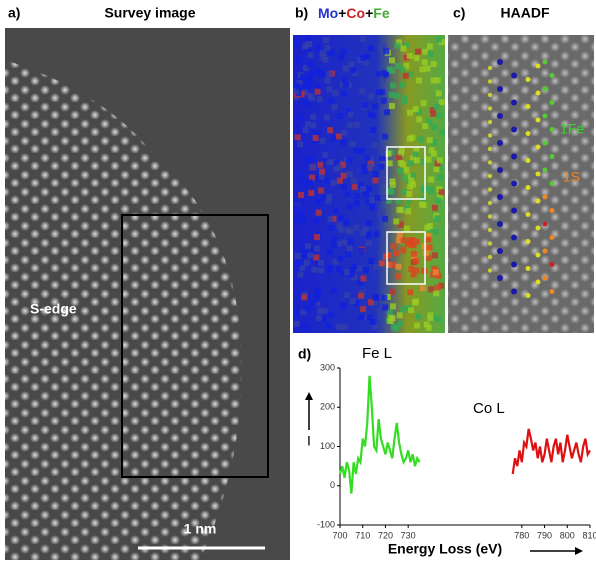  Describe the element at coordinates (326, 524) in the screenshot. I see `y-tick-label: -100` at that location.